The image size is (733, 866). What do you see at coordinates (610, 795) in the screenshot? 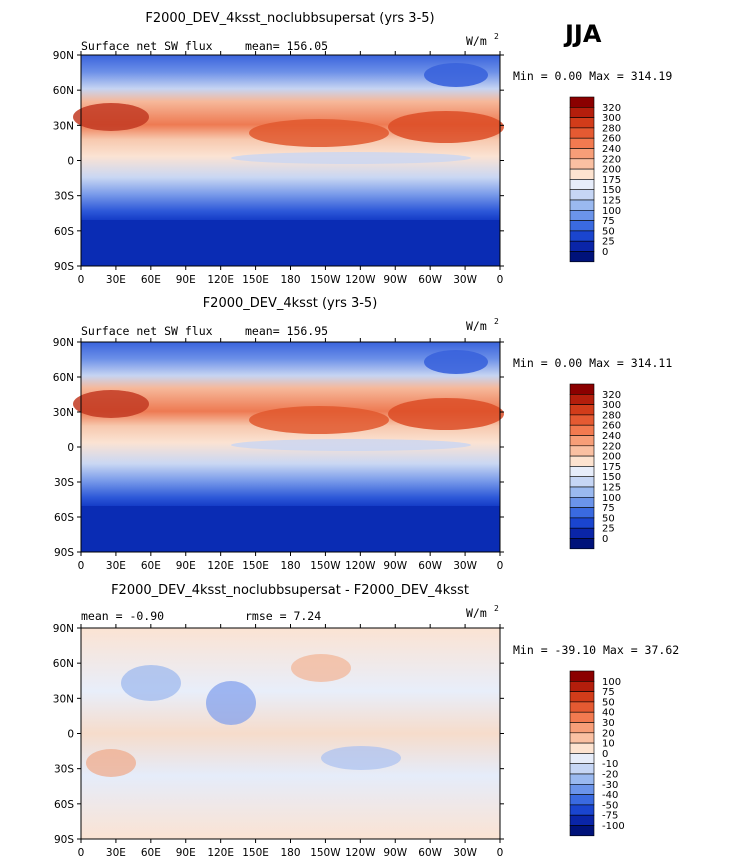
I see `colorbar-label: -40` at bounding box center [610, 795].